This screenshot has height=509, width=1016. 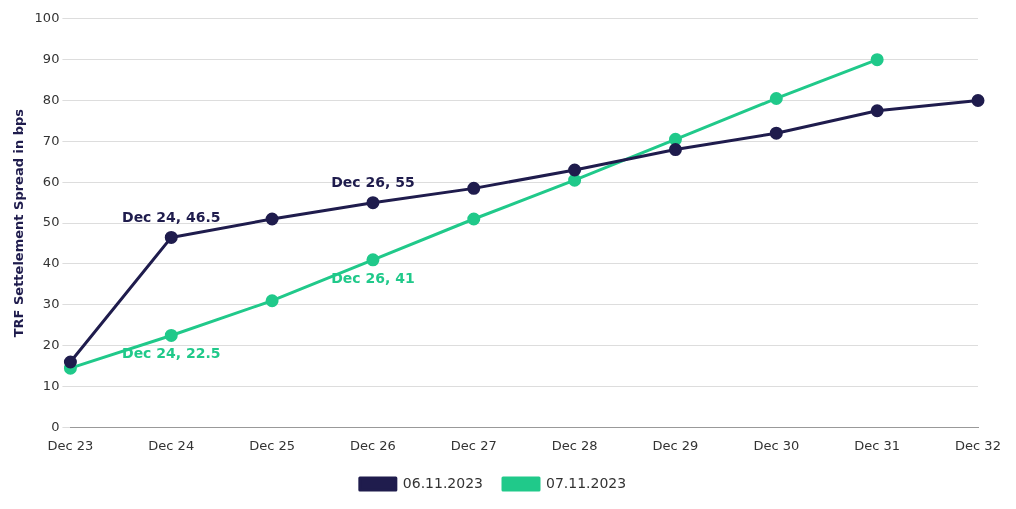 I want to click on y-tick-label: 60, so click(x=51, y=181).